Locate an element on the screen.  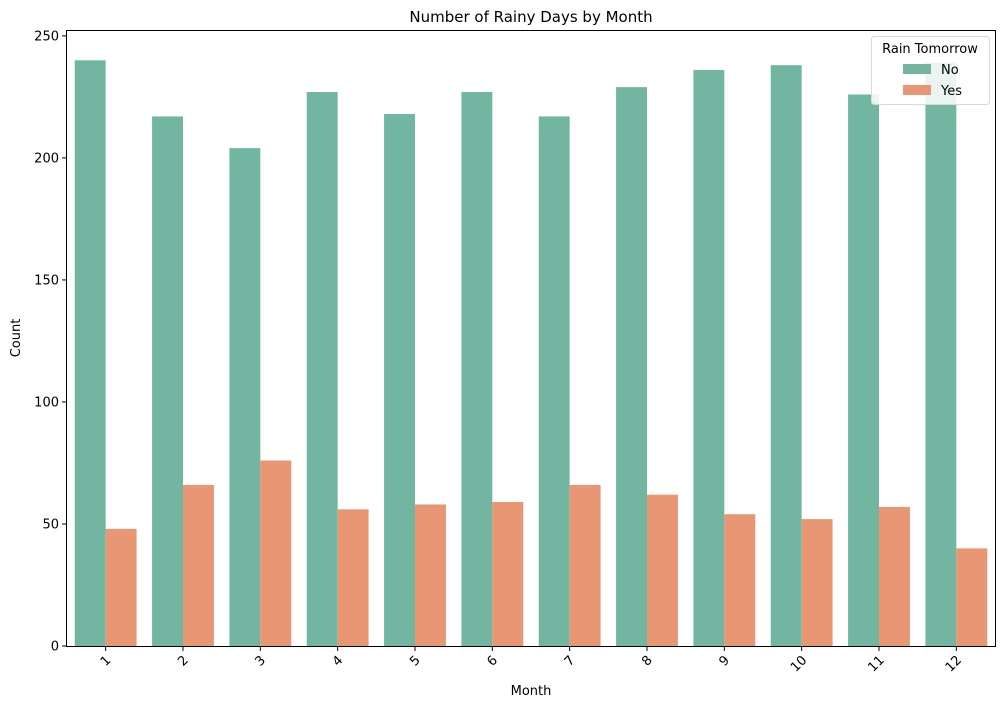
x-tick-label: 4 is located at coordinates (338, 661).